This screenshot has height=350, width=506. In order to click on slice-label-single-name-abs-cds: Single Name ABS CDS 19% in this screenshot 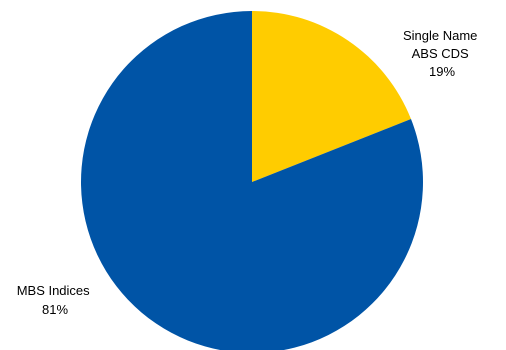, I will do `click(442, 53)`.